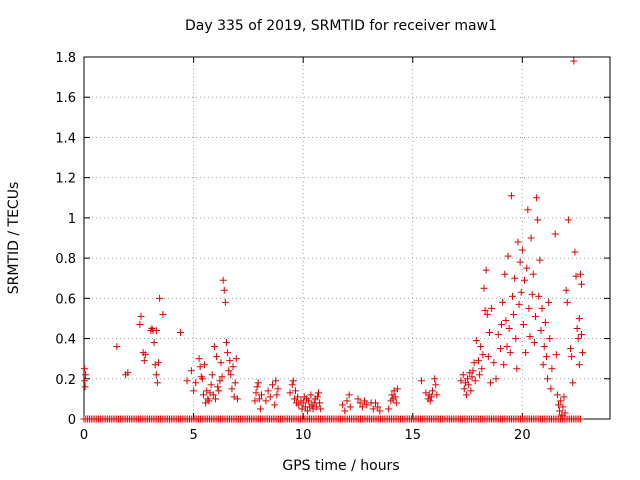  I want to click on x-tick-label: 10, so click(303, 435).